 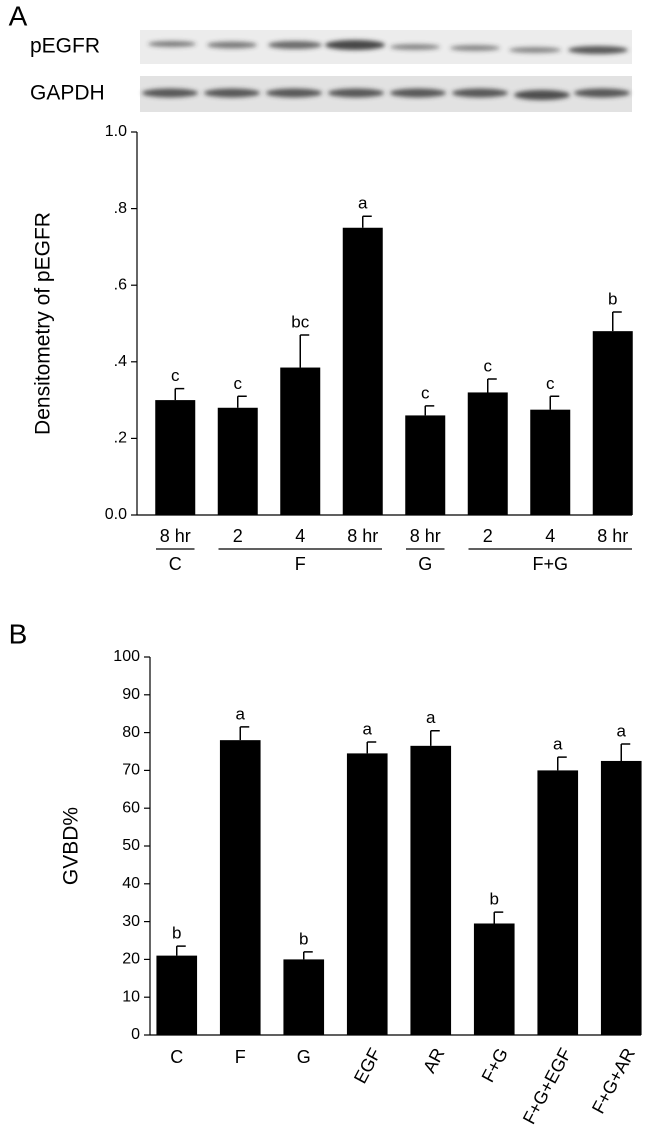 I want to click on y-tick-label: 40, so click(x=131, y=883).